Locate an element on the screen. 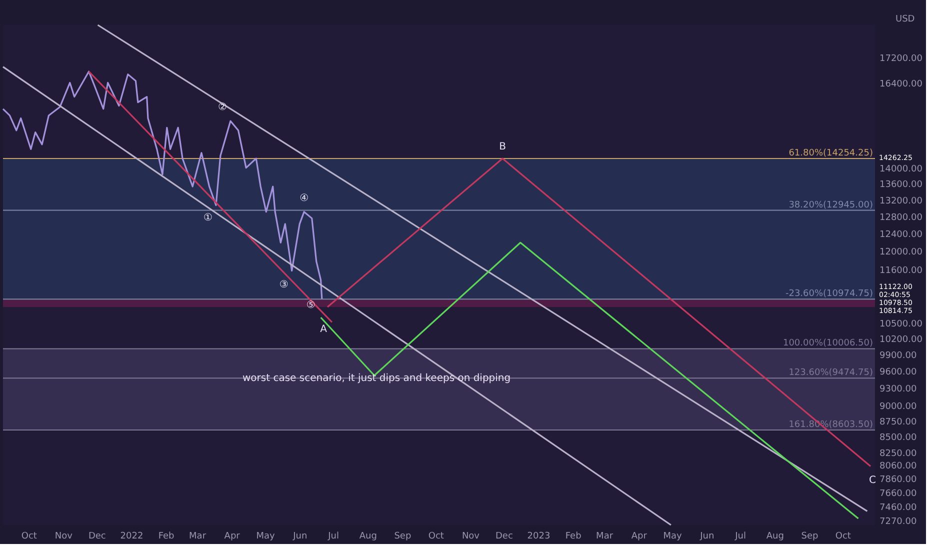  y-tick-label: 10500.00 is located at coordinates (901, 324).